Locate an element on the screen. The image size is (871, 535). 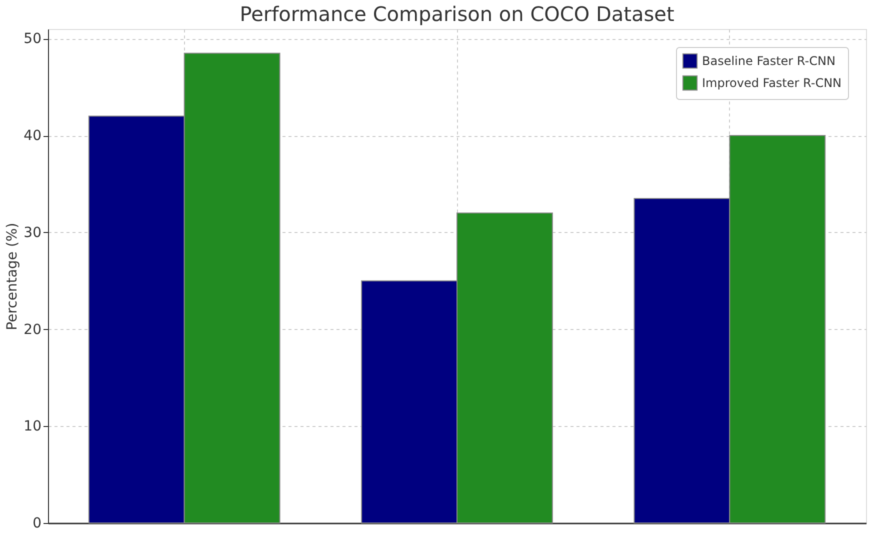
y-tick-label: 0 is located at coordinates (37, 524).